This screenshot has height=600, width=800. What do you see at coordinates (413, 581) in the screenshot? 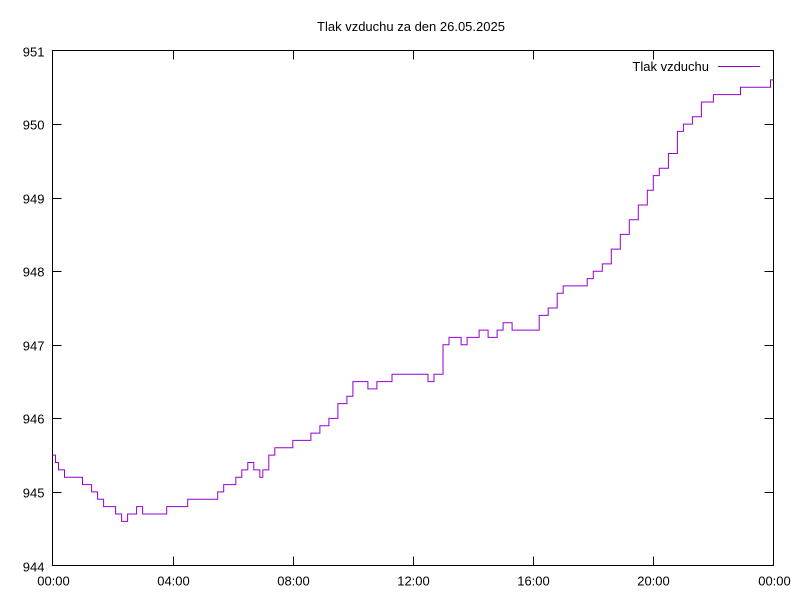
I see `x-tick-label: 12:00` at bounding box center [413, 581].